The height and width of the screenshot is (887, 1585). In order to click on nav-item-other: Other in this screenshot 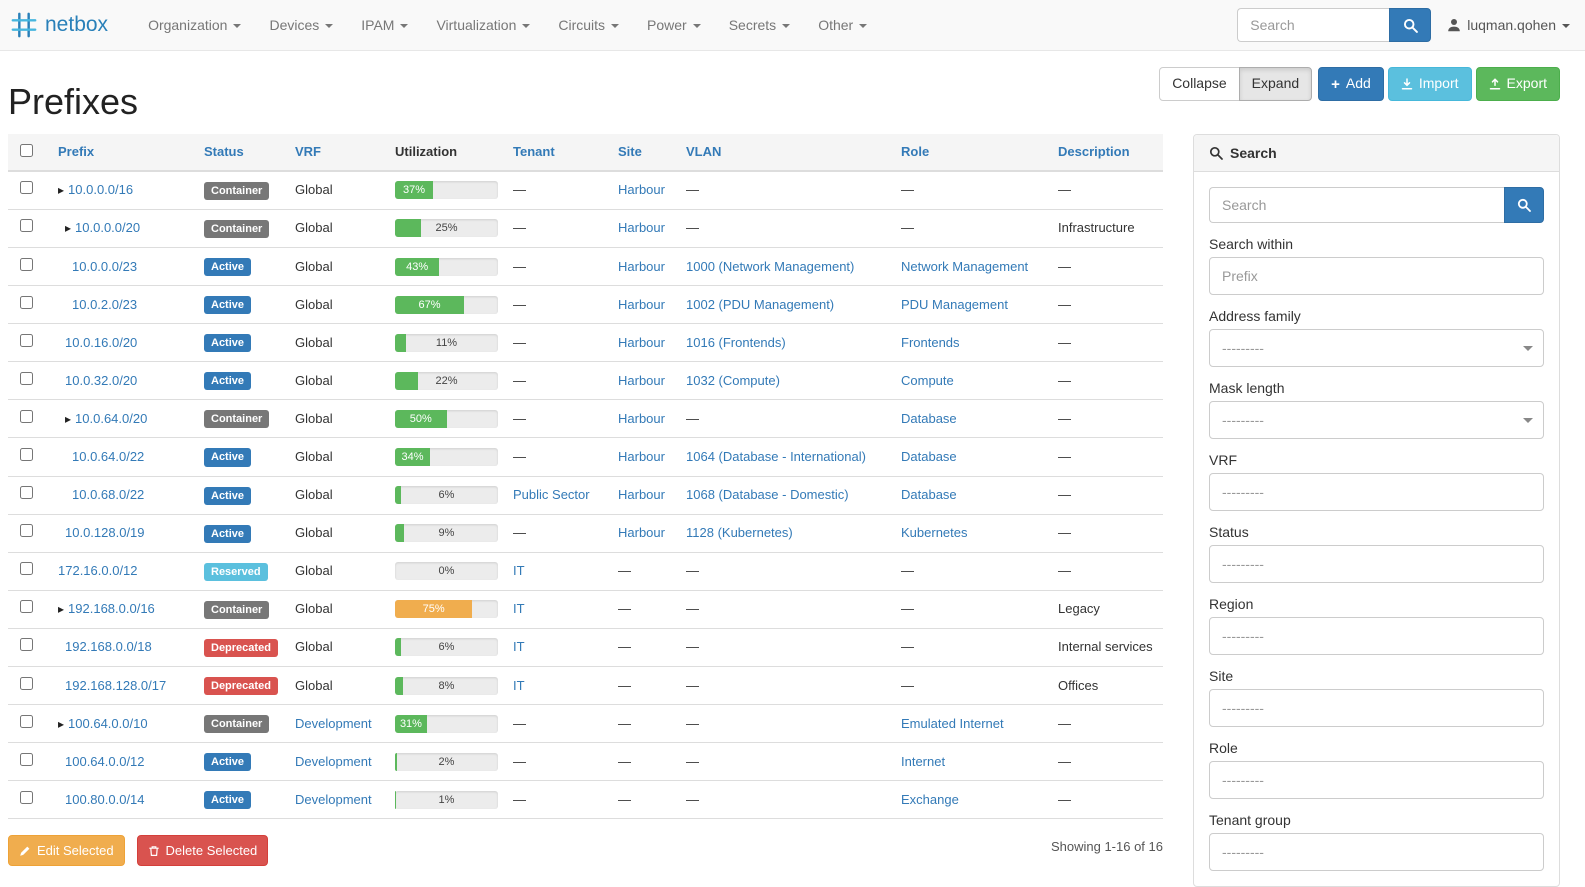, I will do `click(842, 25)`.